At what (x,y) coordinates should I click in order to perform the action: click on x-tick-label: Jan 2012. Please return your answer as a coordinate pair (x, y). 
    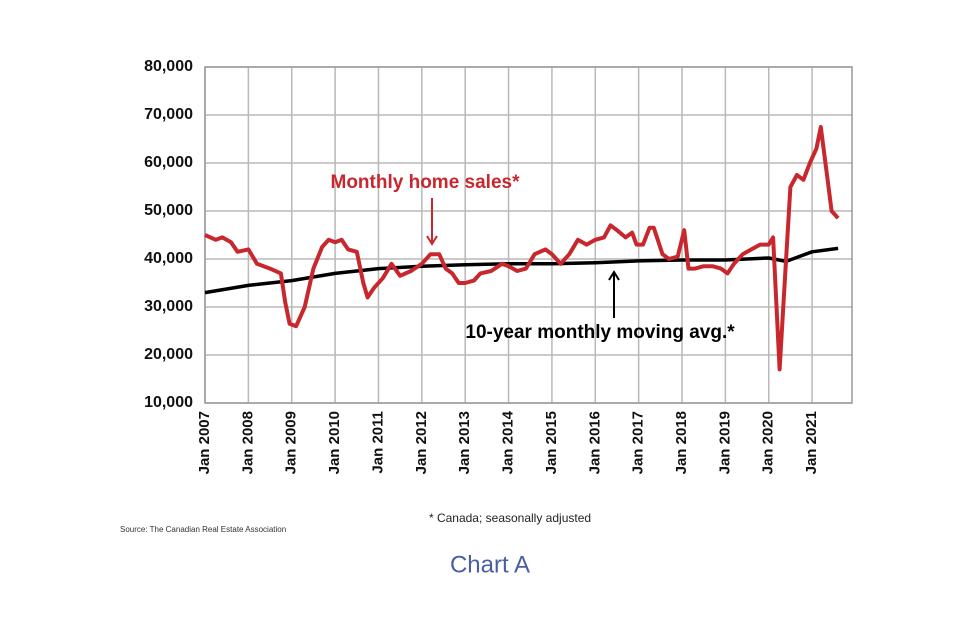
    Looking at the image, I should click on (421, 442).